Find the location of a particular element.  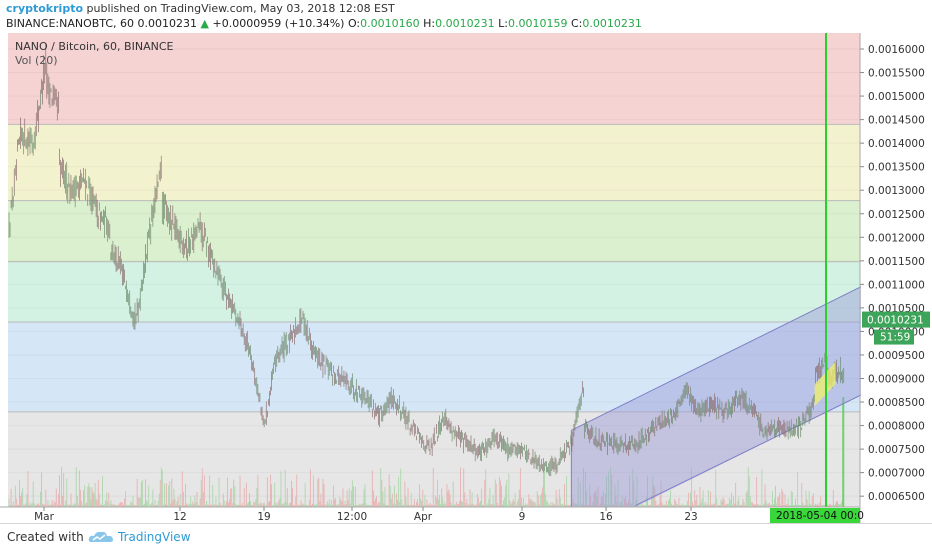

author-link: cryptokripto is located at coordinates (45, 8).